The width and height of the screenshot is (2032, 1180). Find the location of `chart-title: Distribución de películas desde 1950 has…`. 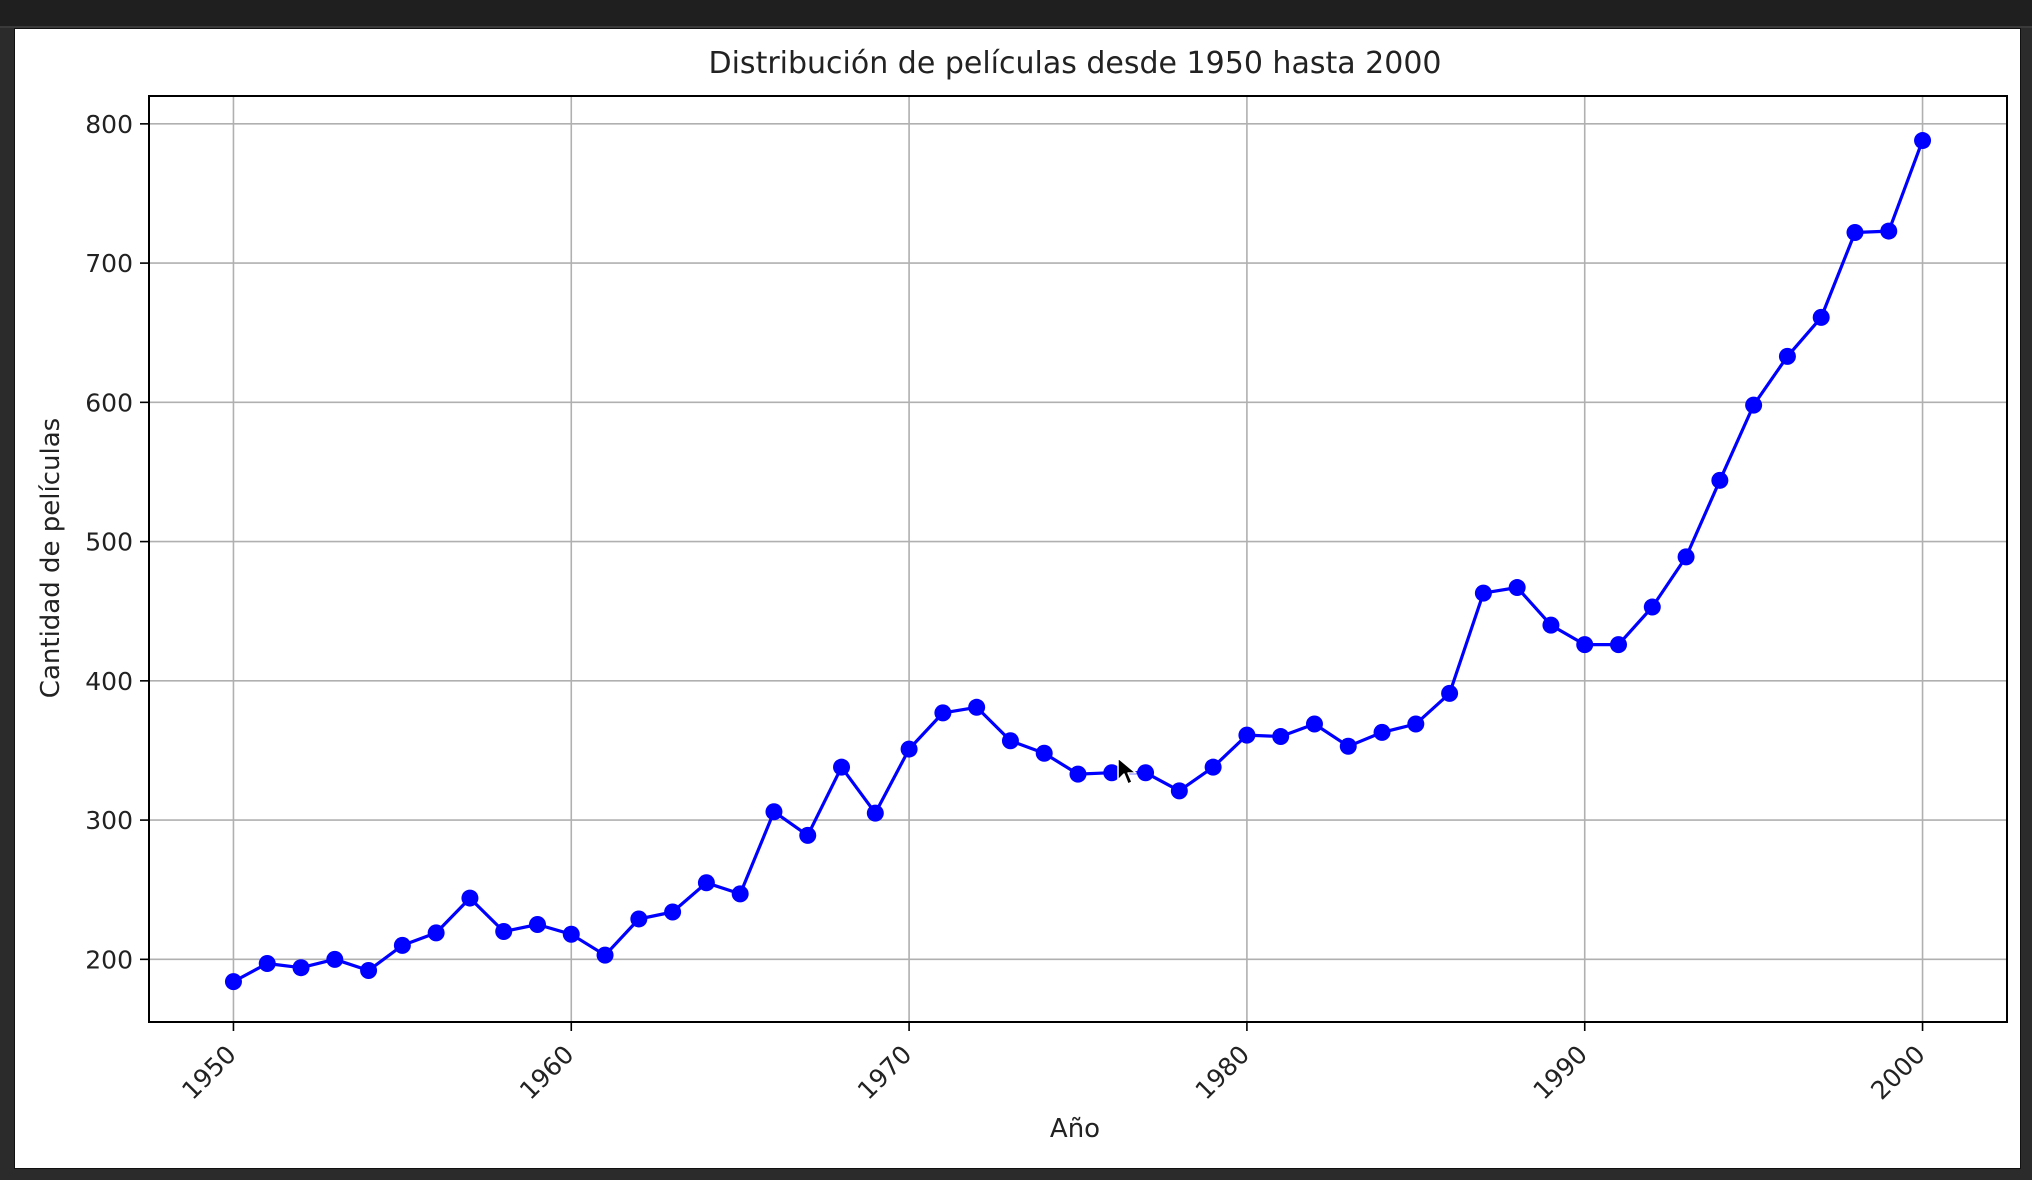

chart-title: Distribución de películas desde 1950 has… is located at coordinates (1075, 63).